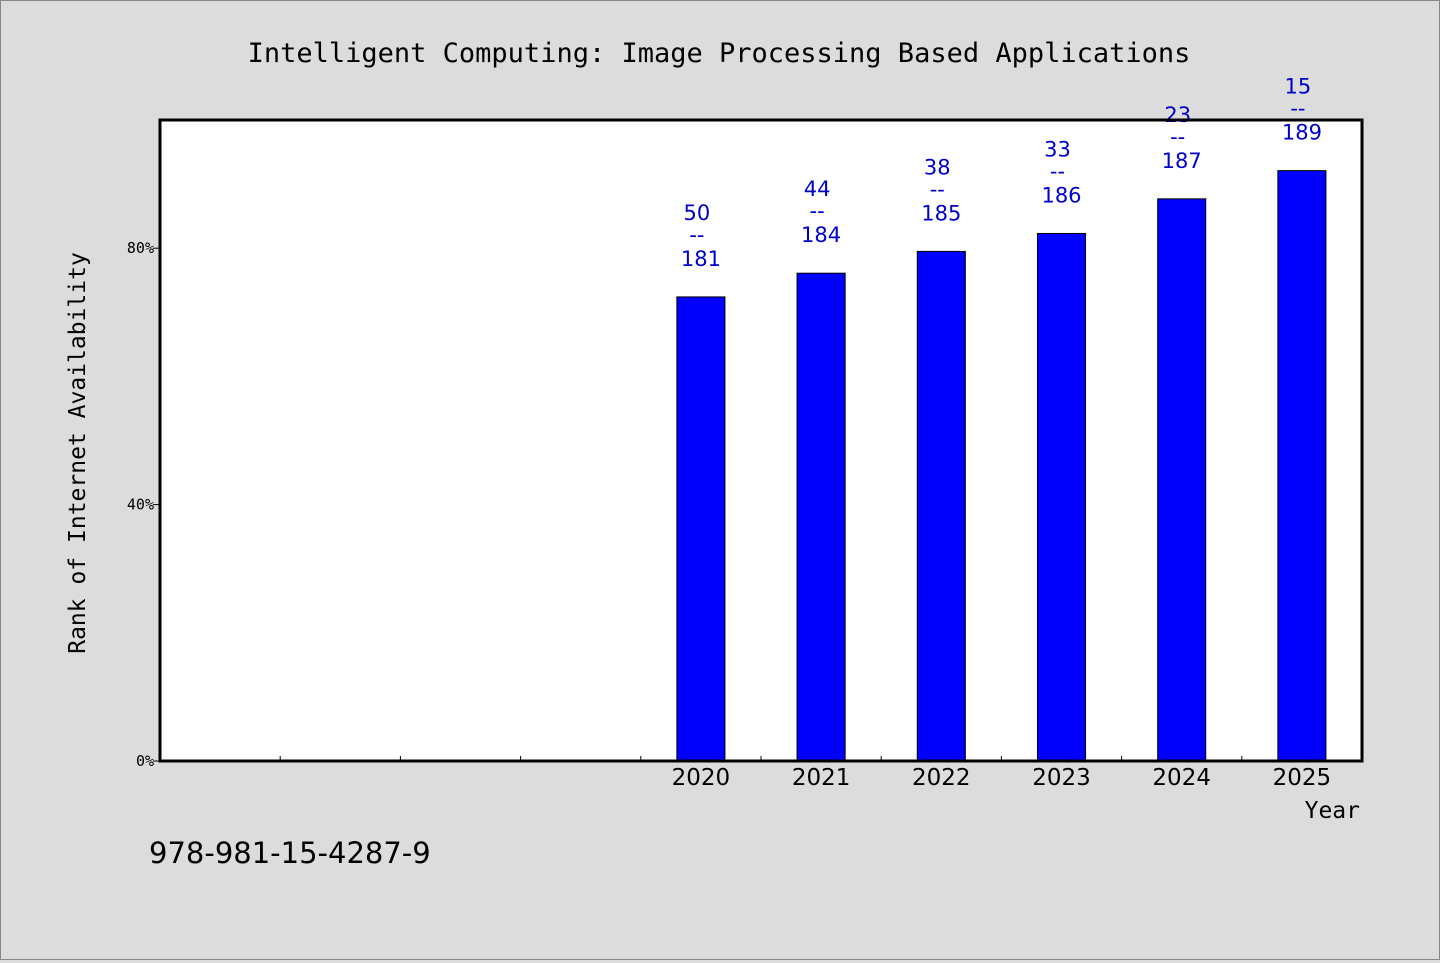  What do you see at coordinates (1298, 87) in the screenshot?
I see `data-label-rank-2025: 15` at bounding box center [1298, 87].